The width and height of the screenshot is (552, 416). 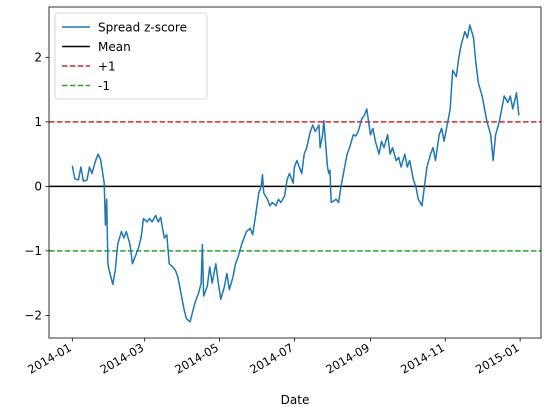 What do you see at coordinates (33, 251) in the screenshot?
I see `y-tick-label: −1` at bounding box center [33, 251].